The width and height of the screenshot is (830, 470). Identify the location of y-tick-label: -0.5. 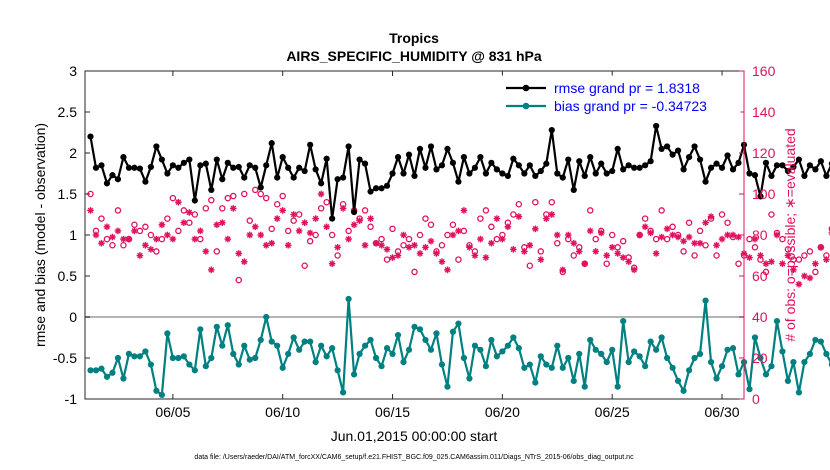
(65, 358).